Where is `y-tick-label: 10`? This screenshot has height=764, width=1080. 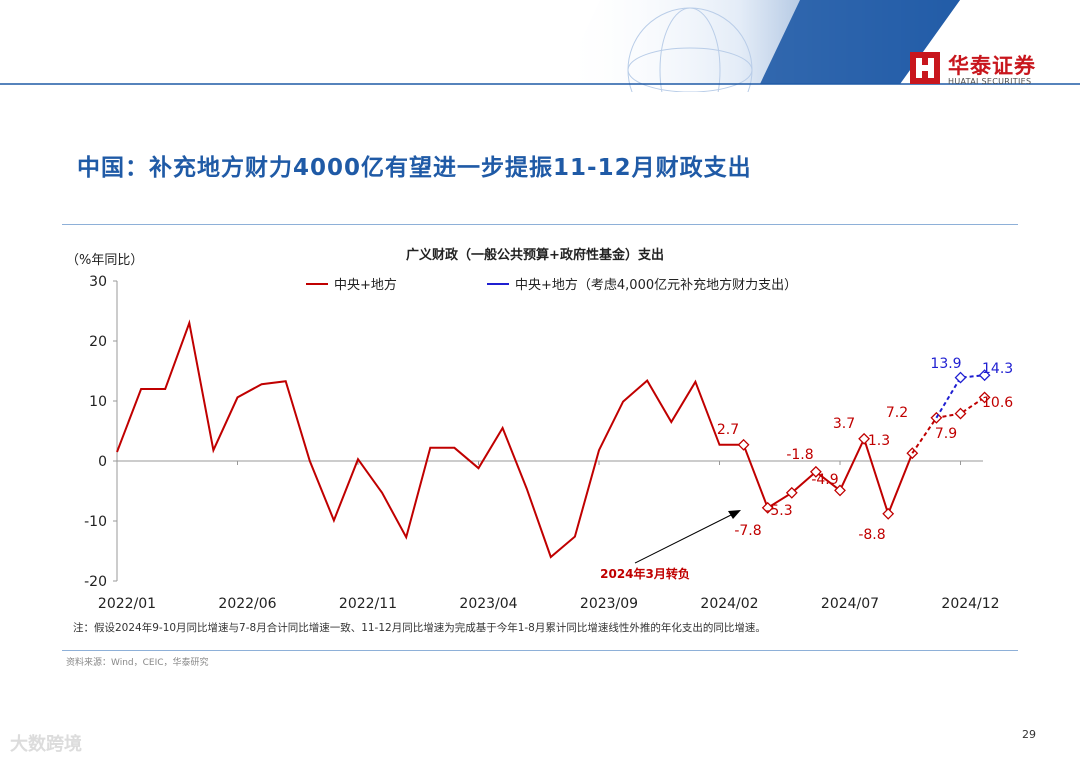
y-tick-label: 10 is located at coordinates (98, 402).